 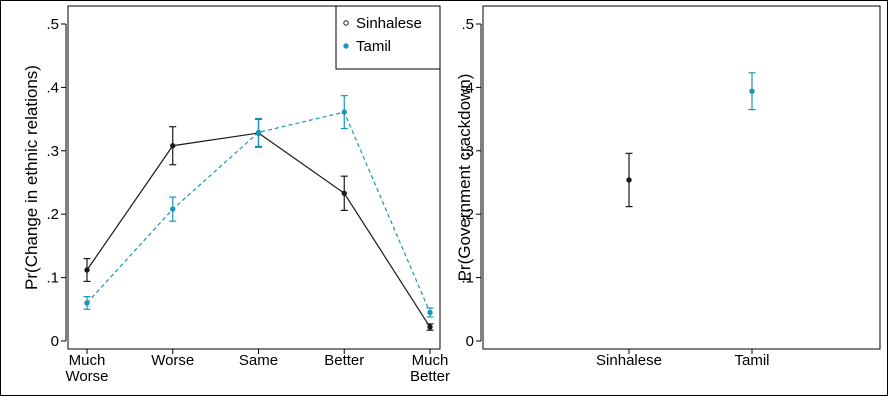 I want to click on legend-marker-tamil, so click(x=346, y=46).